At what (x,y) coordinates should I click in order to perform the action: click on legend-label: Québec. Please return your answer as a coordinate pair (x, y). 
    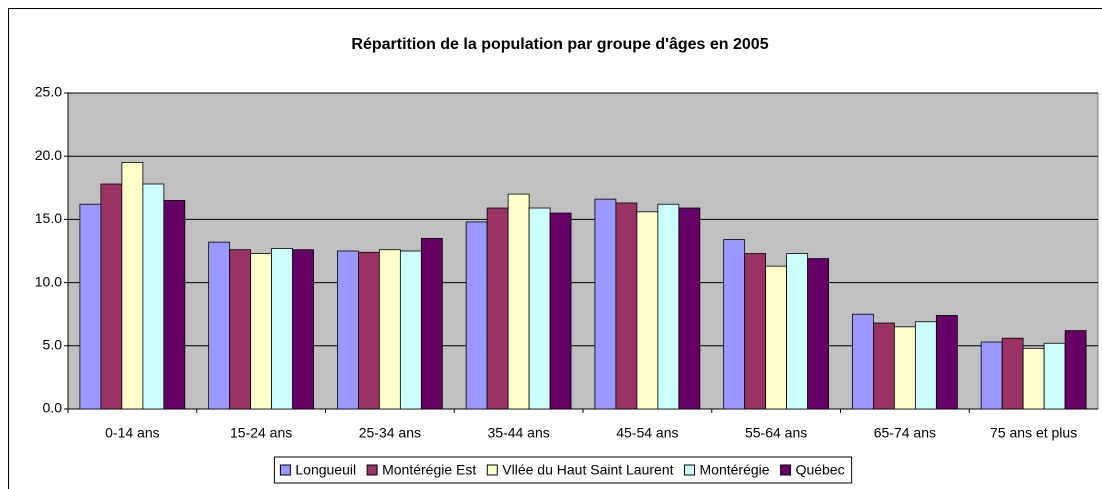
    Looking at the image, I should click on (820, 470).